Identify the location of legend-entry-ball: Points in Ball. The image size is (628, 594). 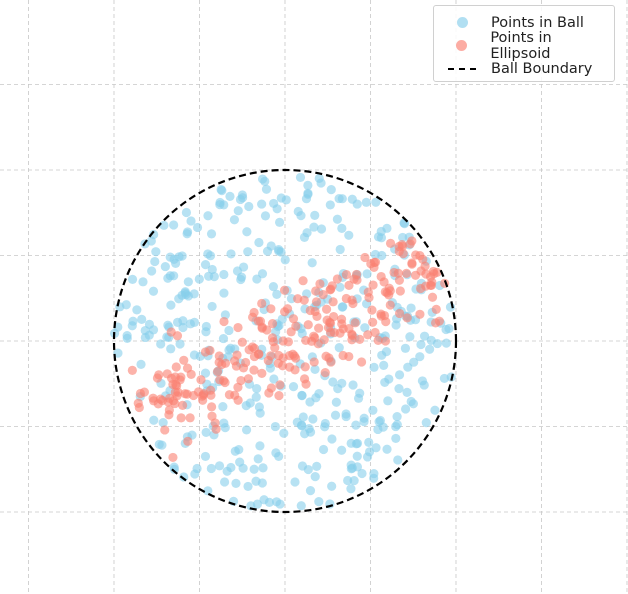
(529, 22).